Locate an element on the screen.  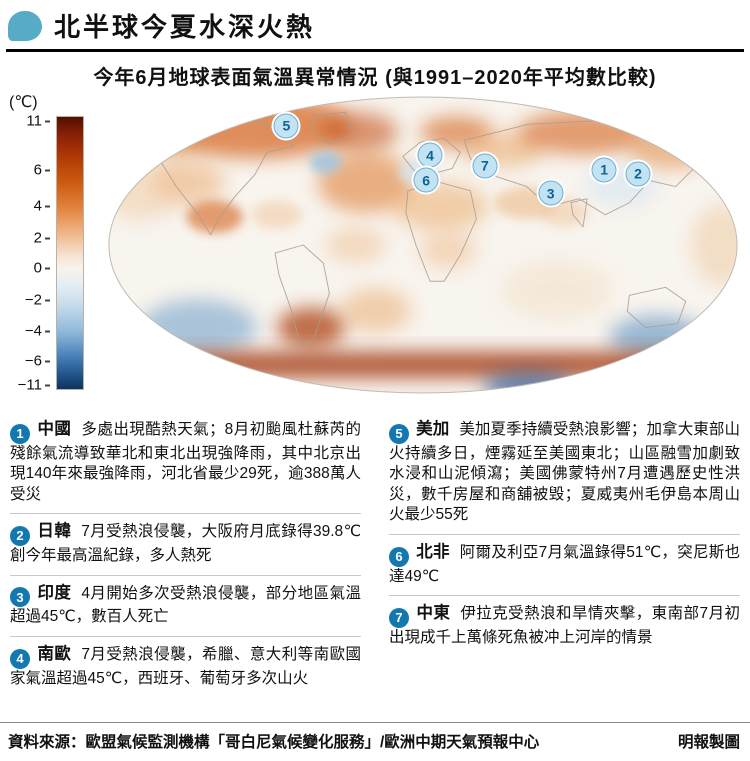
map-subtitle: 今年6月地球表面氣溫異常情況 (與1991–2020年平均數比較) is located at coordinates (375, 78).